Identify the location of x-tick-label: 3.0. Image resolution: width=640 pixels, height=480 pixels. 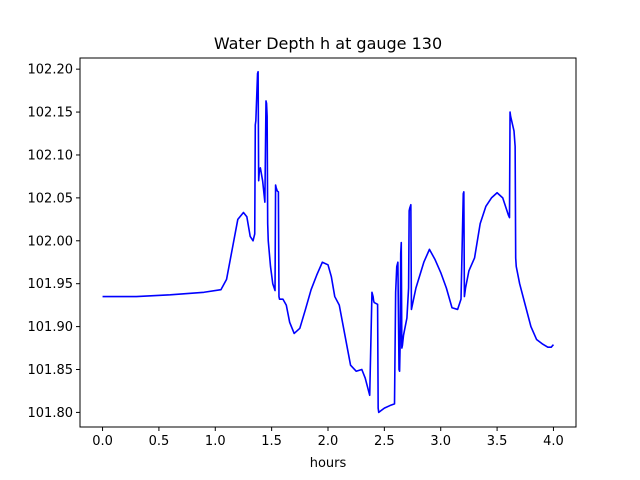
(440, 441).